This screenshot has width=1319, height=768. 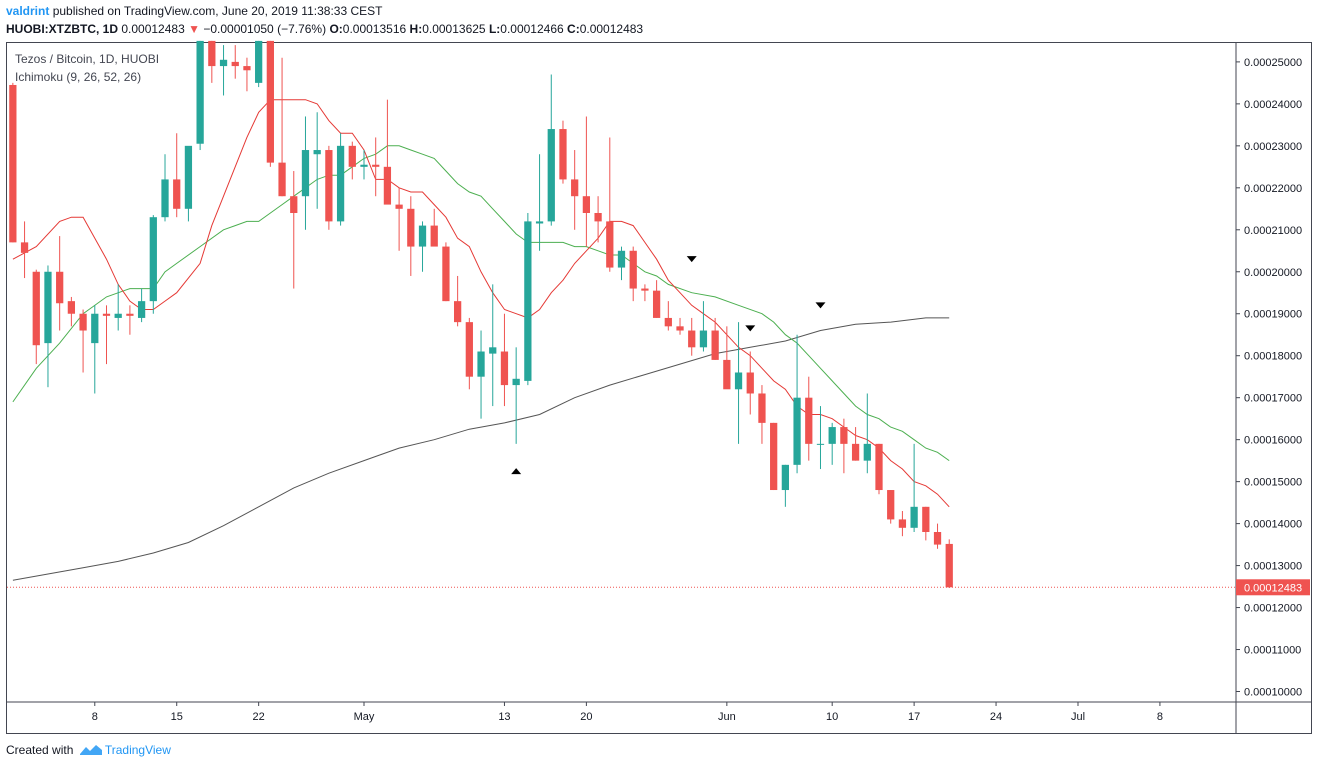 What do you see at coordinates (78, 77) in the screenshot?
I see `indicator-legend: Ichimoku (9, 26, 52, 26)` at bounding box center [78, 77].